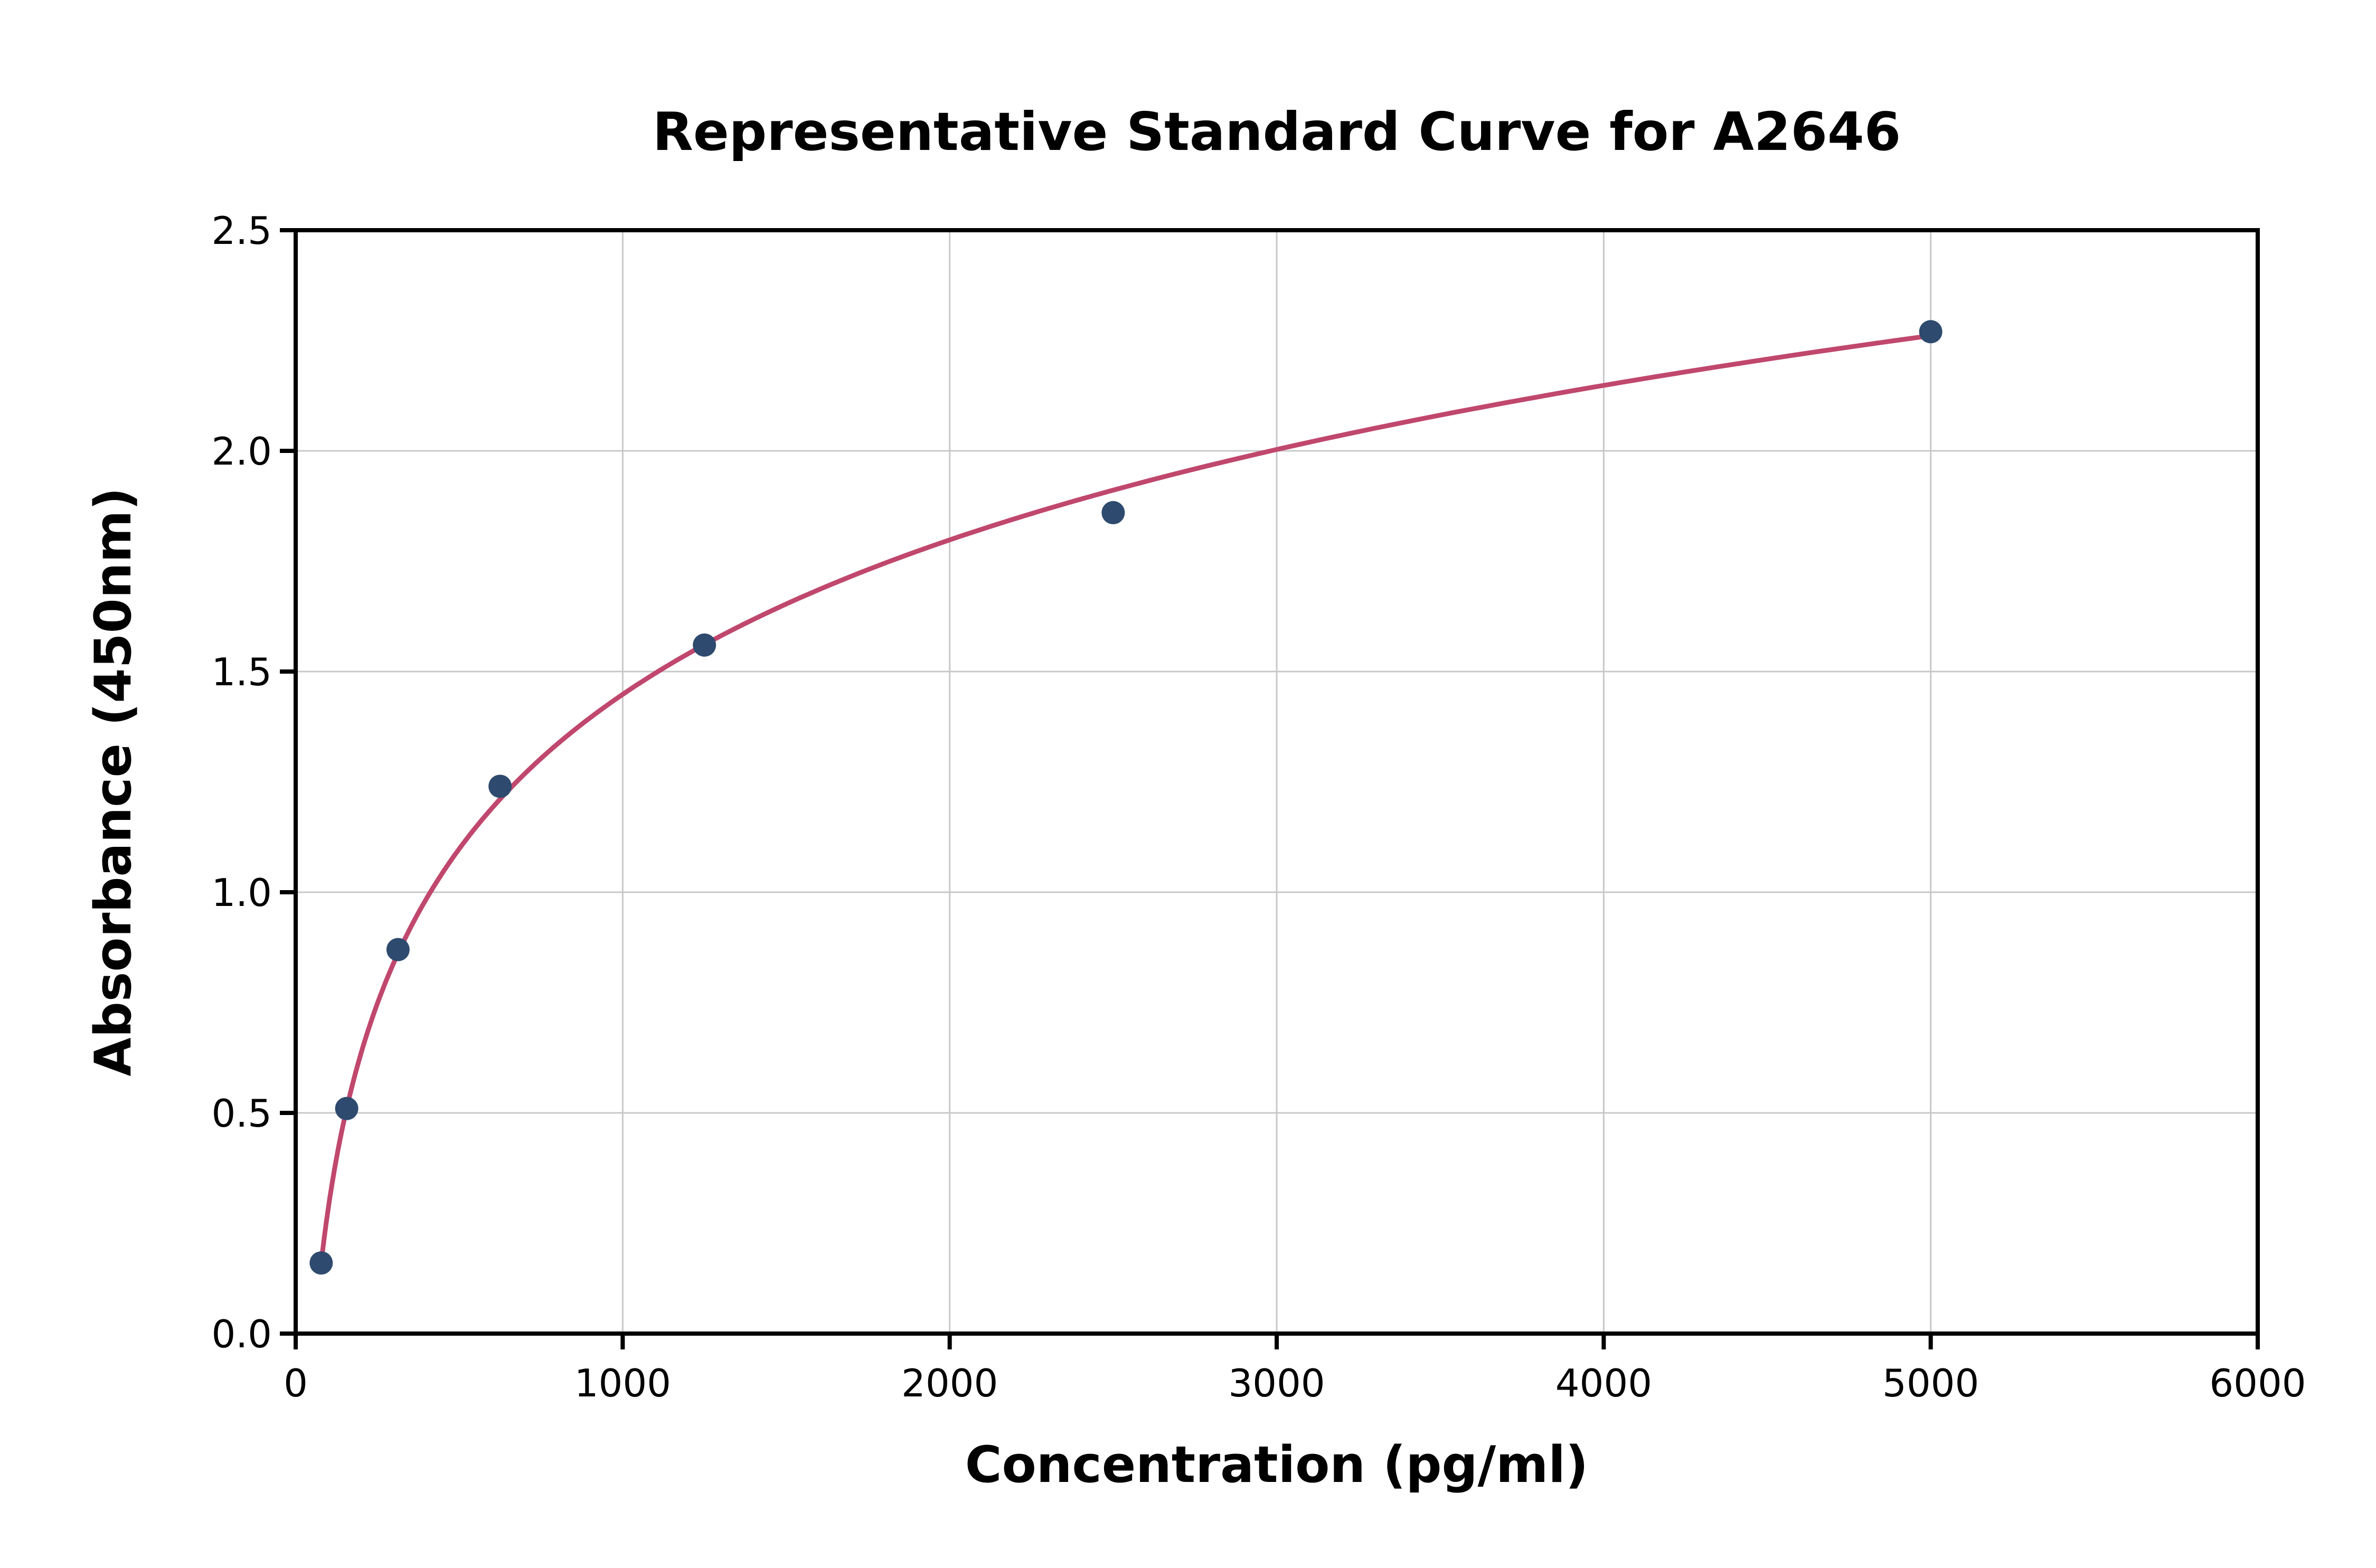 The image size is (2376, 1568). I want to click on y-tick-label: 0.5, so click(242, 1114).